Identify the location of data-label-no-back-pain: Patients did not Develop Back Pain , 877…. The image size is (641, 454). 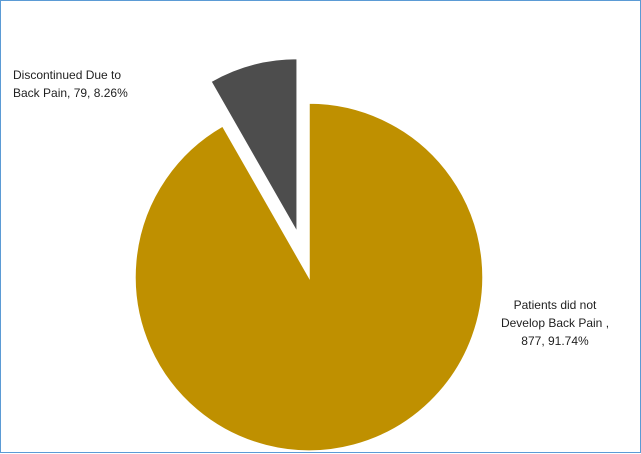
(555, 323).